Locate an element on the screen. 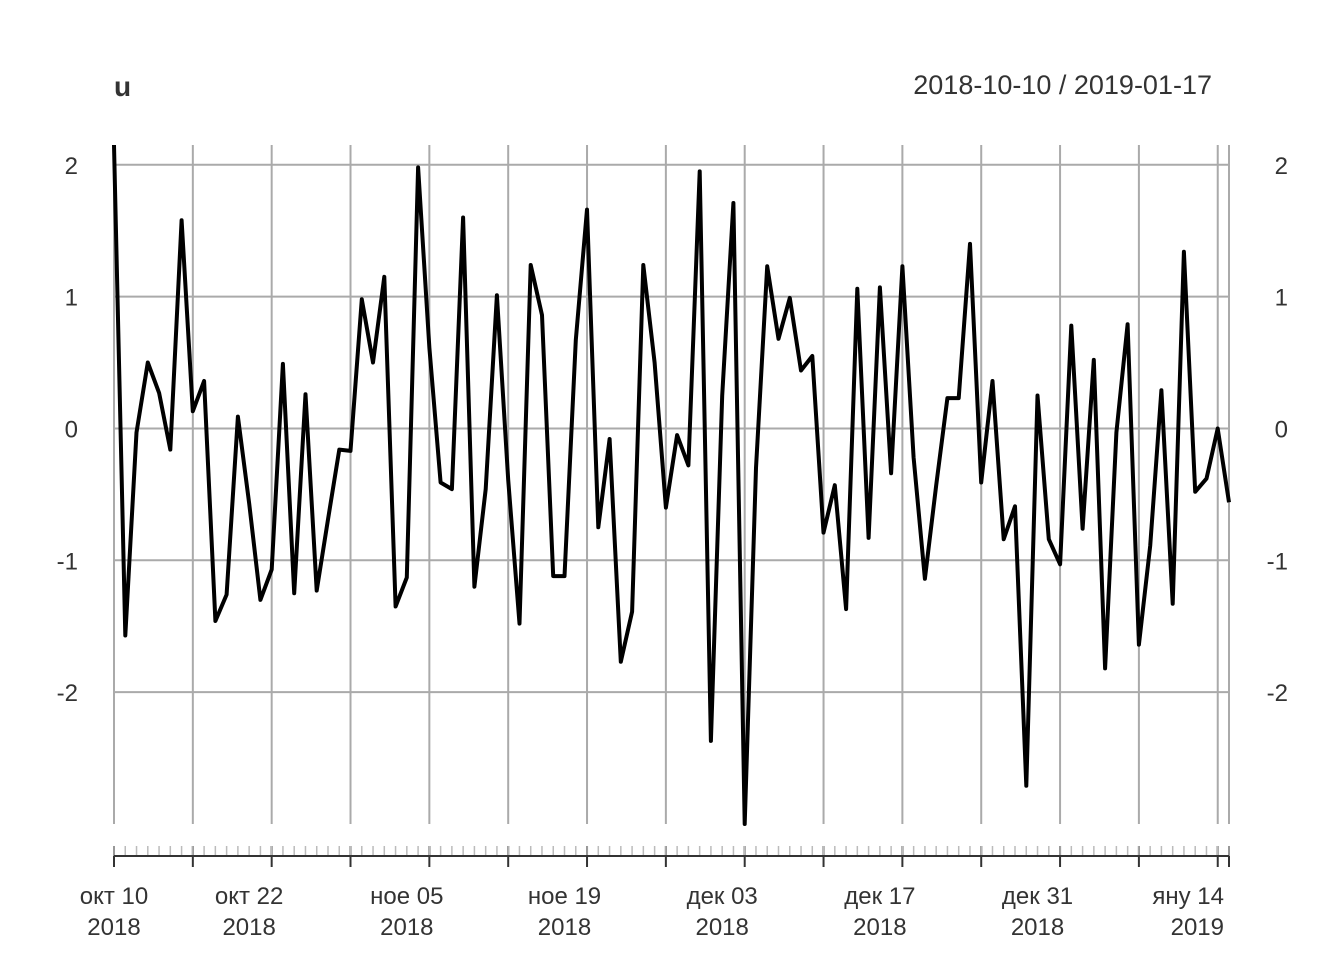  date-range-label: 2018-10-10 / 2019-01-17 is located at coordinates (1062, 85).